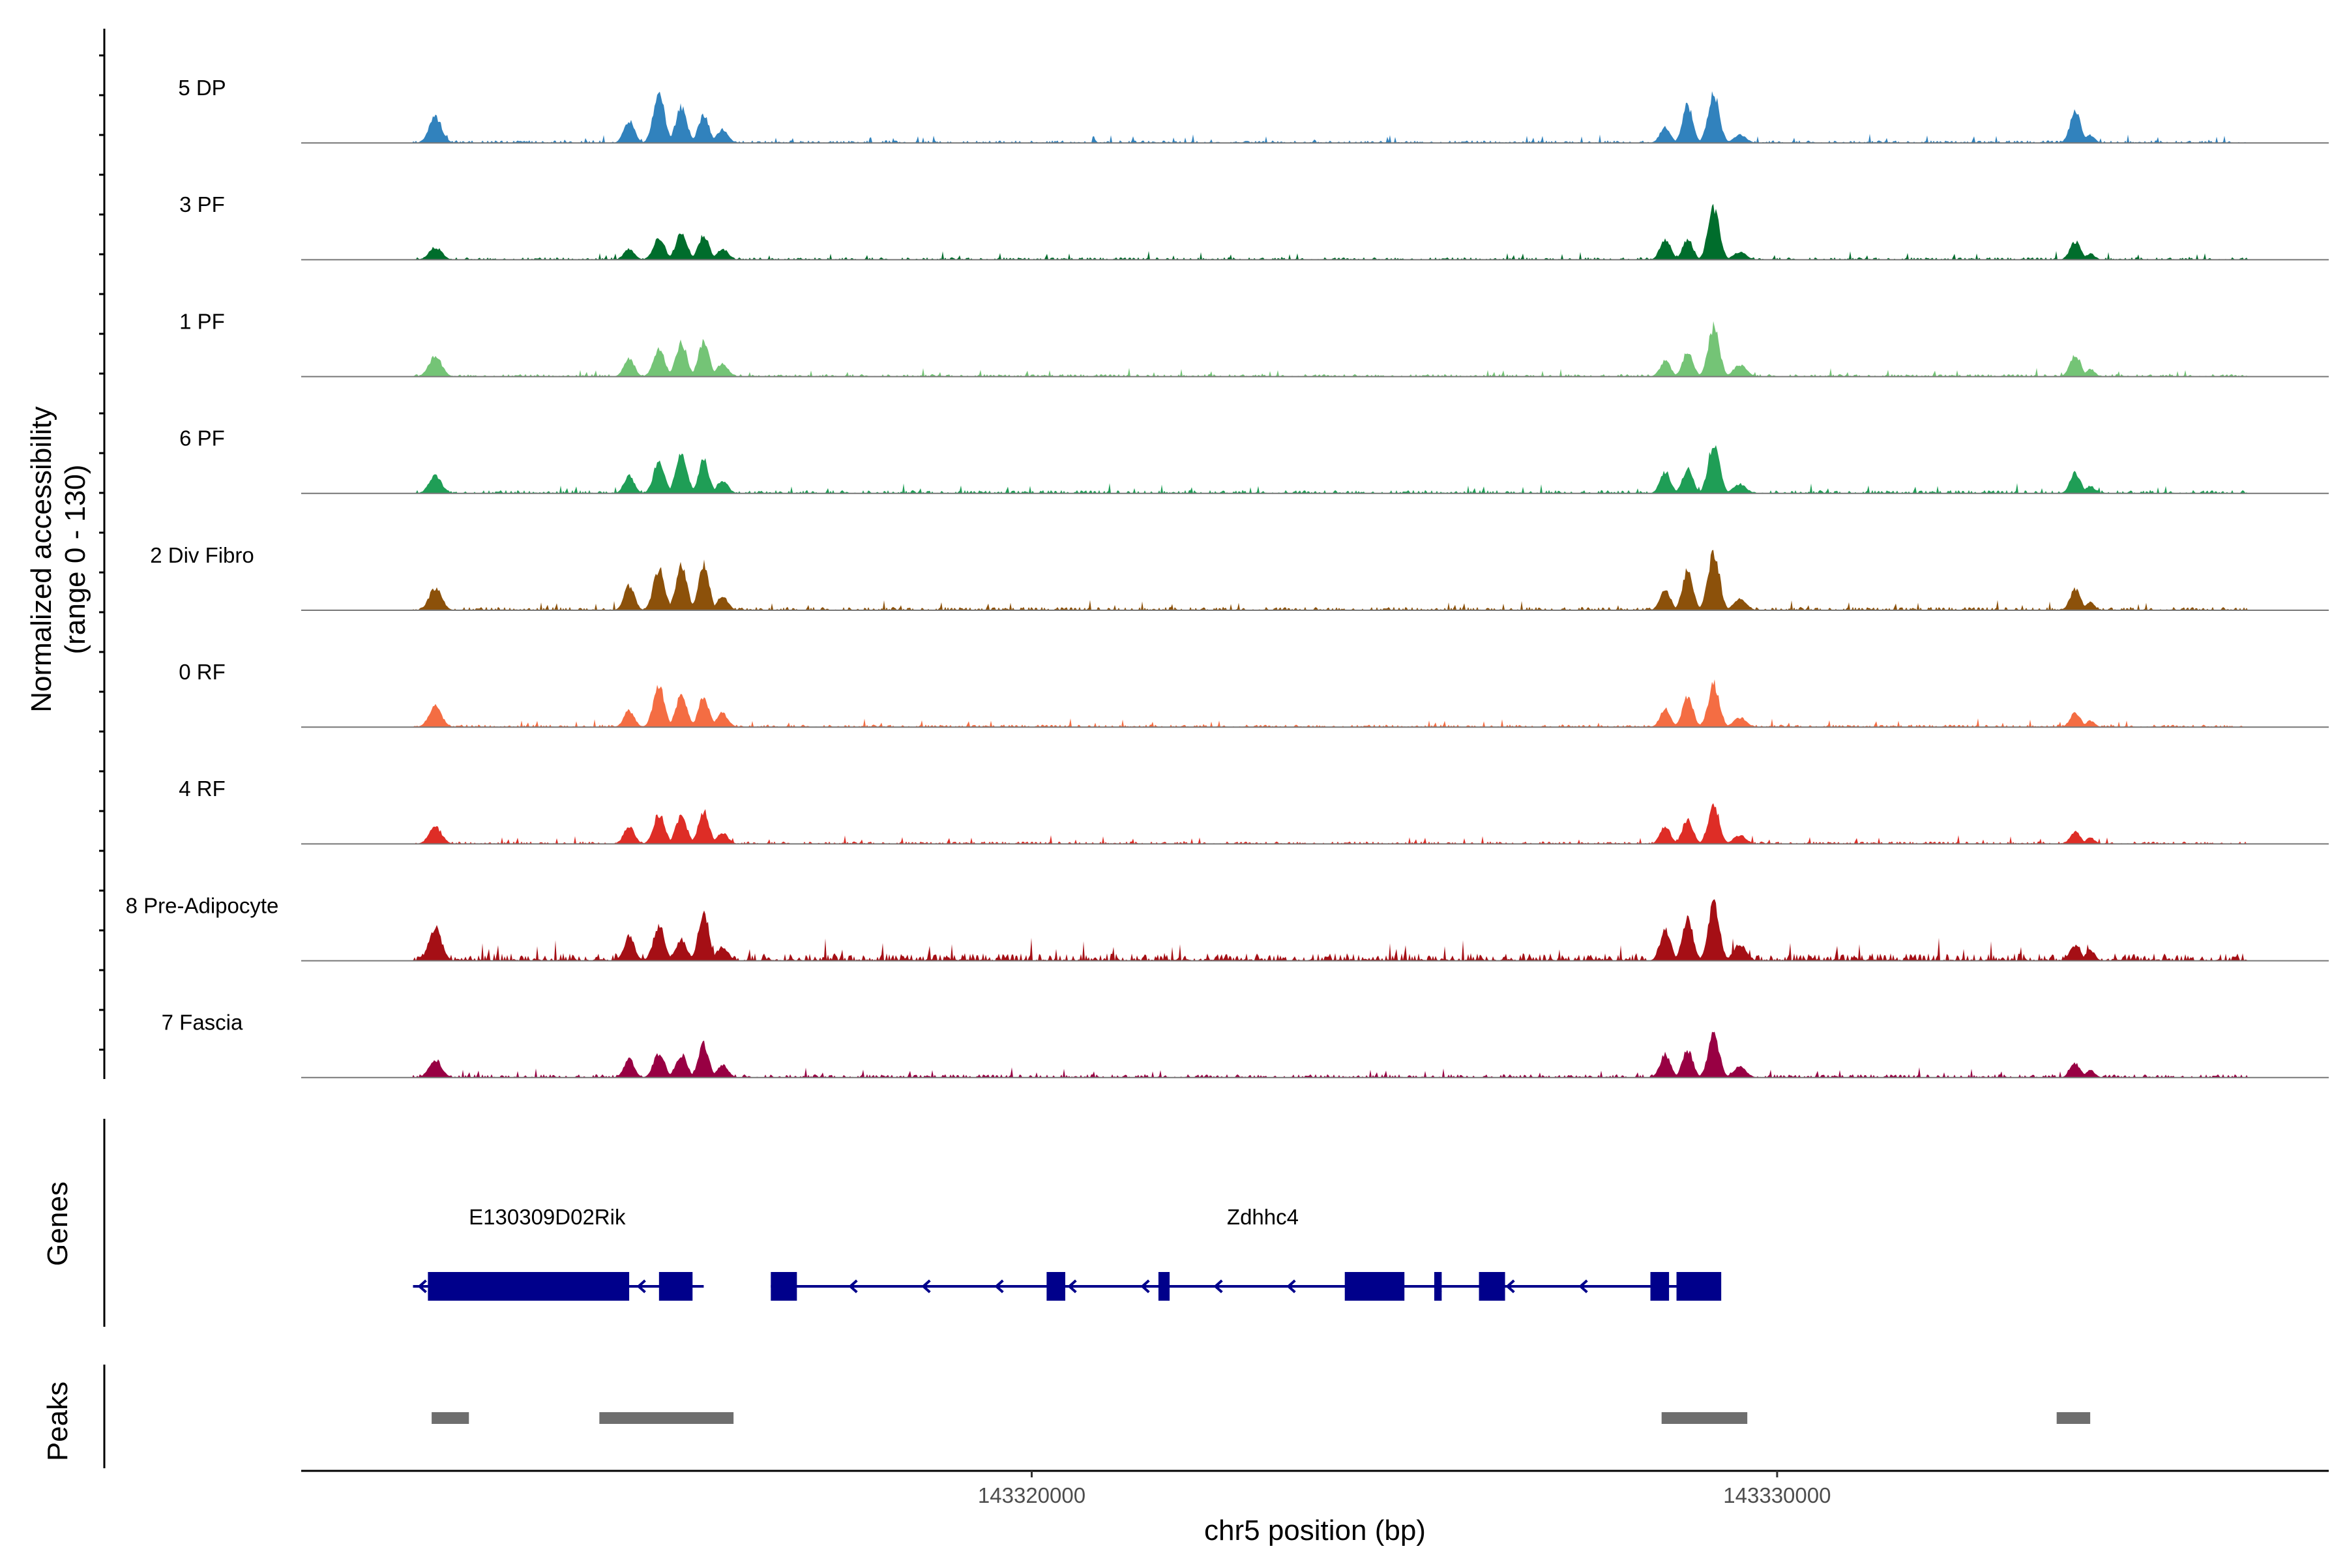 Image resolution: width=2347 pixels, height=1568 pixels. What do you see at coordinates (1315, 1489) in the screenshot?
I see `x-axis: 143320000 143330000` at bounding box center [1315, 1489].